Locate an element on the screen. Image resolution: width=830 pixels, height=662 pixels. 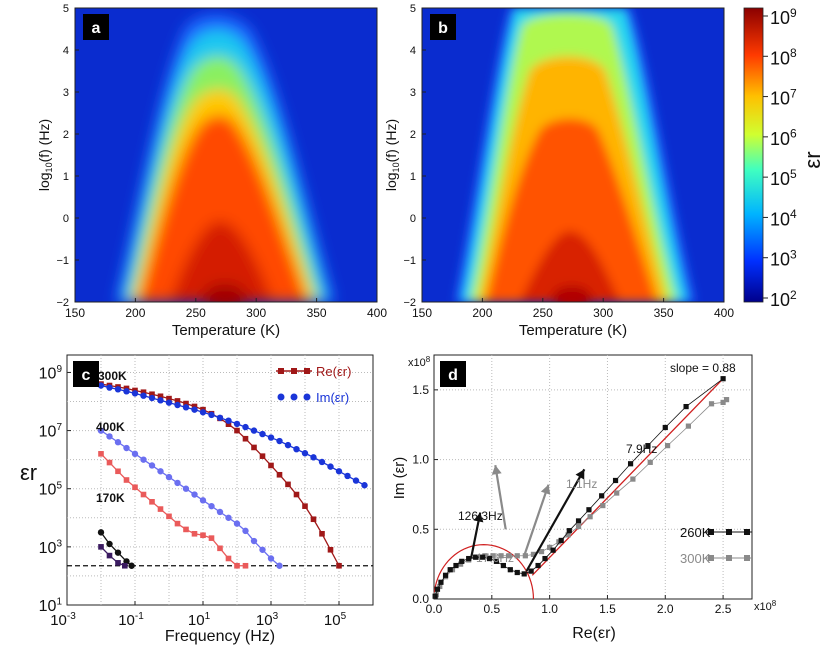
y-tick-label: 103 is located at coordinates (51, 547).